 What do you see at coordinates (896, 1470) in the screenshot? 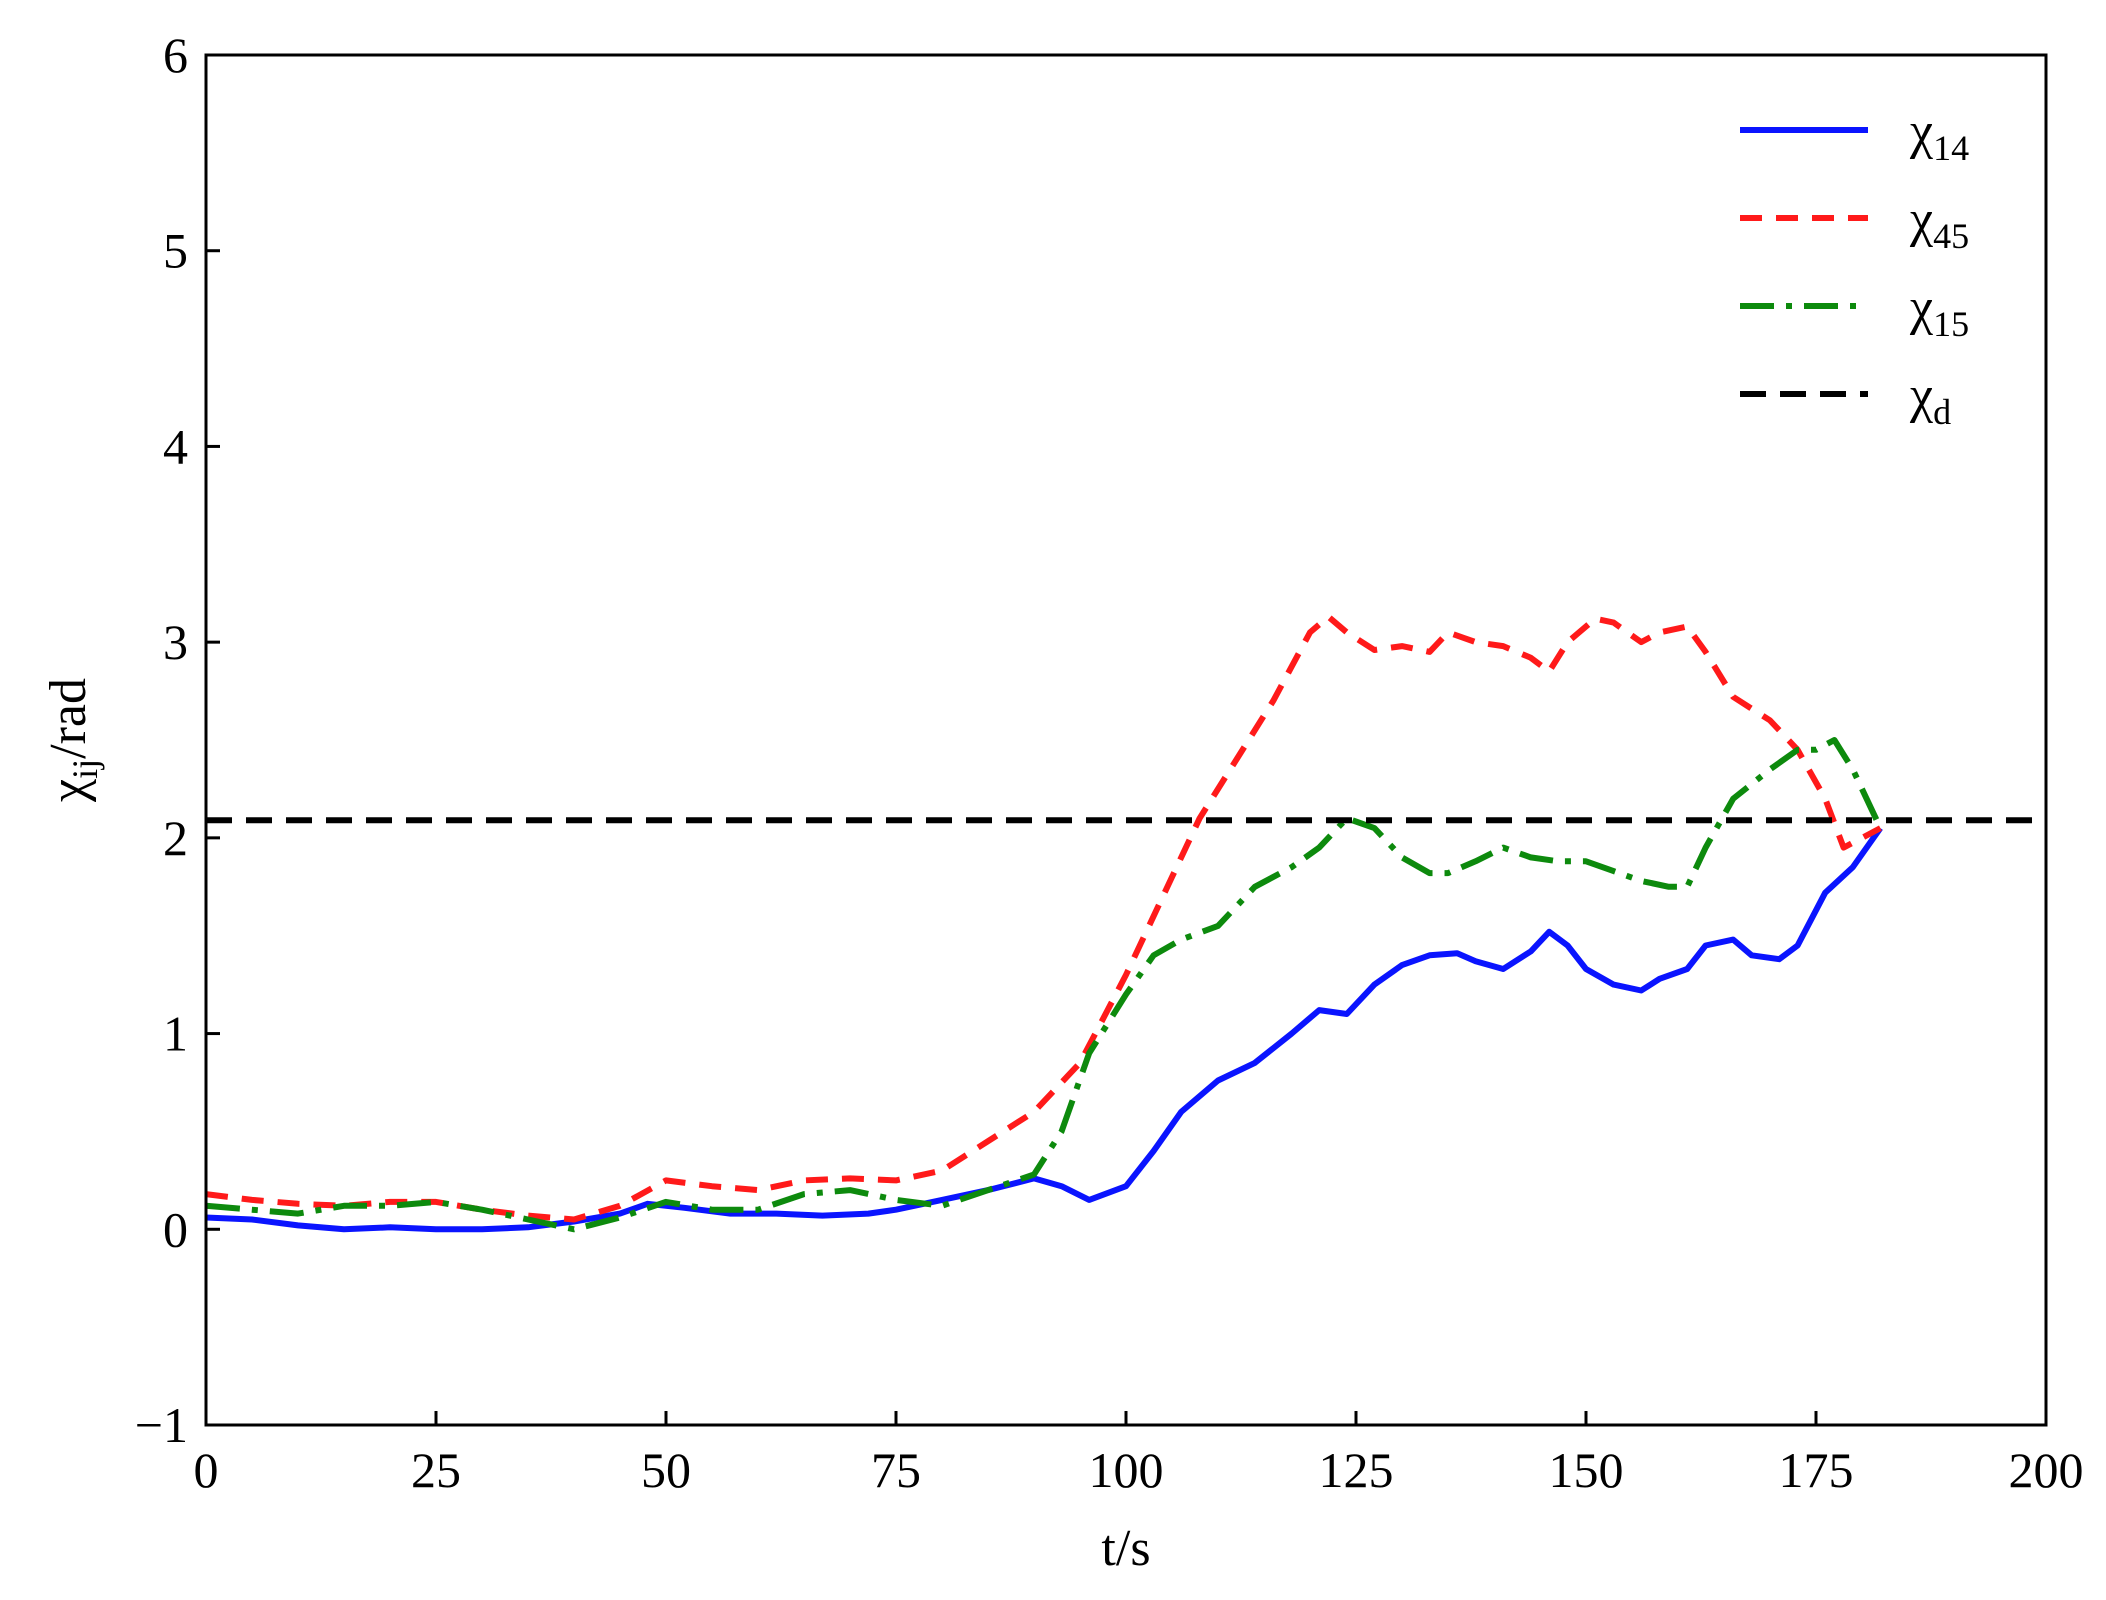
I see `x-tick-label: 75` at bounding box center [896, 1470].